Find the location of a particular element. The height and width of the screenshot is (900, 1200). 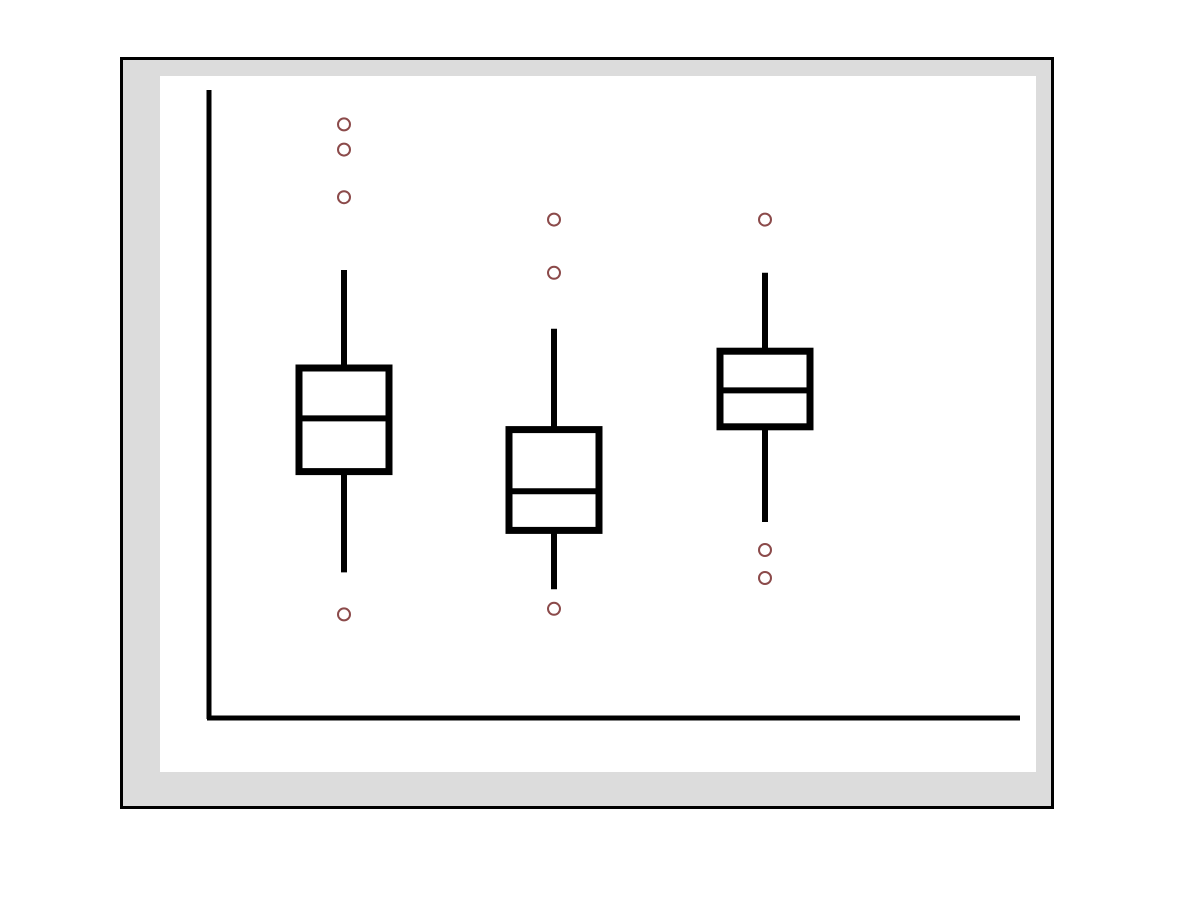

box-iqr is located at coordinates (554, 480).